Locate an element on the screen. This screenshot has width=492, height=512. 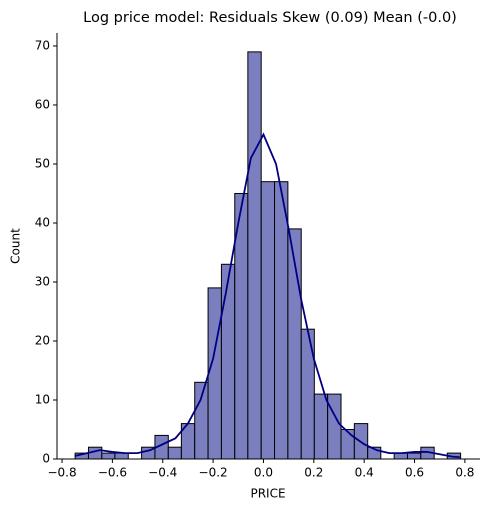
y-tick-label: 20 is located at coordinates (42, 340).